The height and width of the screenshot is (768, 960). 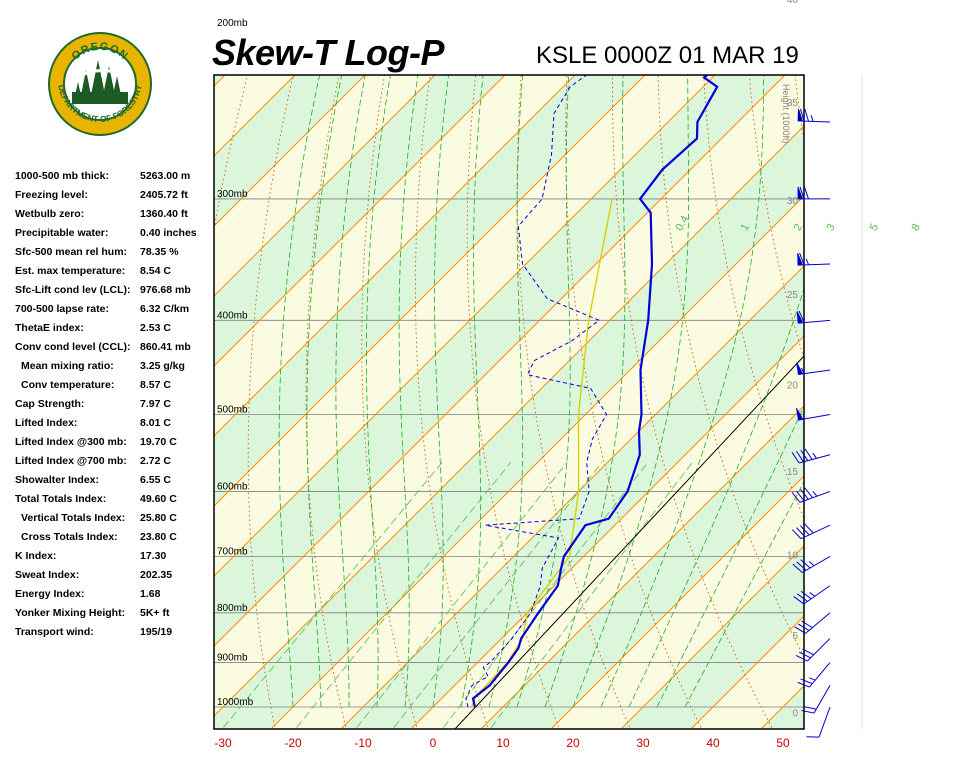 I want to click on isobar-label: 900mb, so click(x=232, y=658).